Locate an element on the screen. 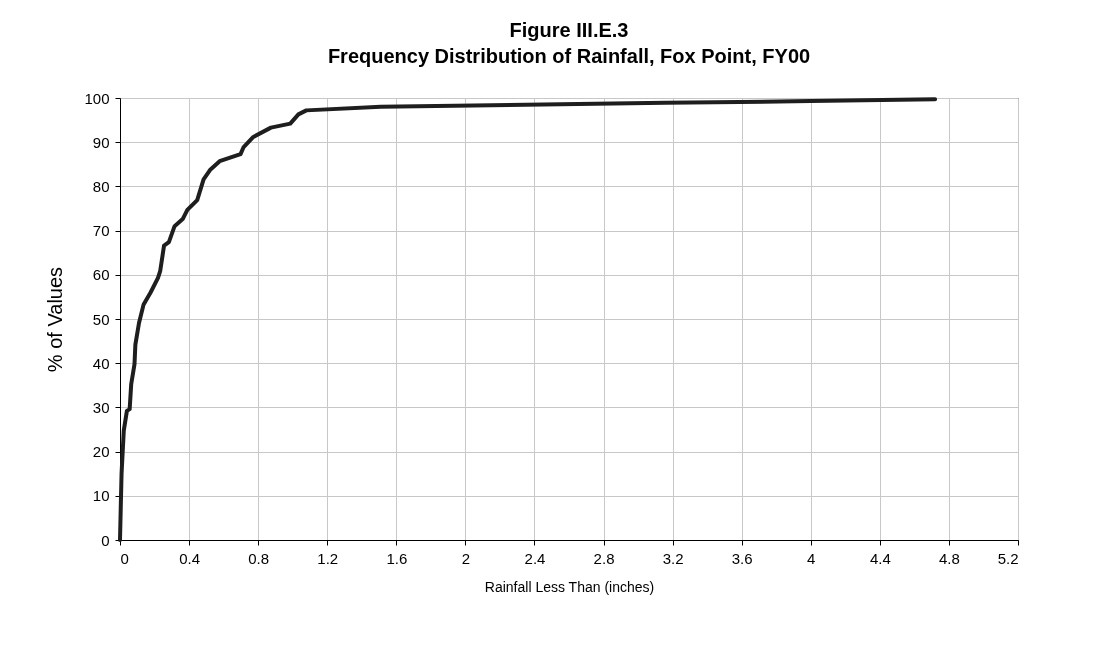 The image size is (1098, 649). y-tick-label: 40 is located at coordinates (101, 363).